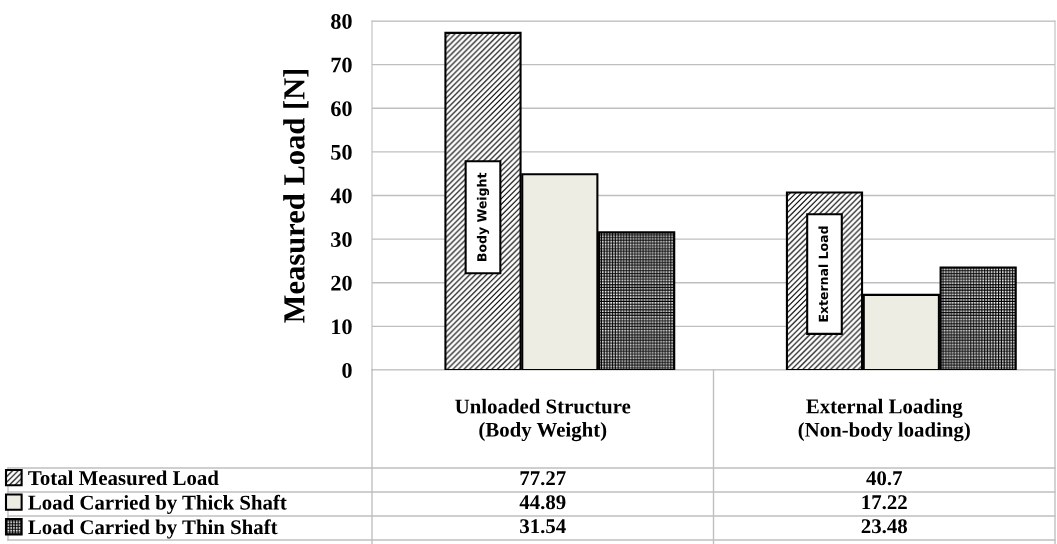 The width and height of the screenshot is (1057, 544). What do you see at coordinates (347, 370) in the screenshot?
I see `y-tick-label: 0` at bounding box center [347, 370].